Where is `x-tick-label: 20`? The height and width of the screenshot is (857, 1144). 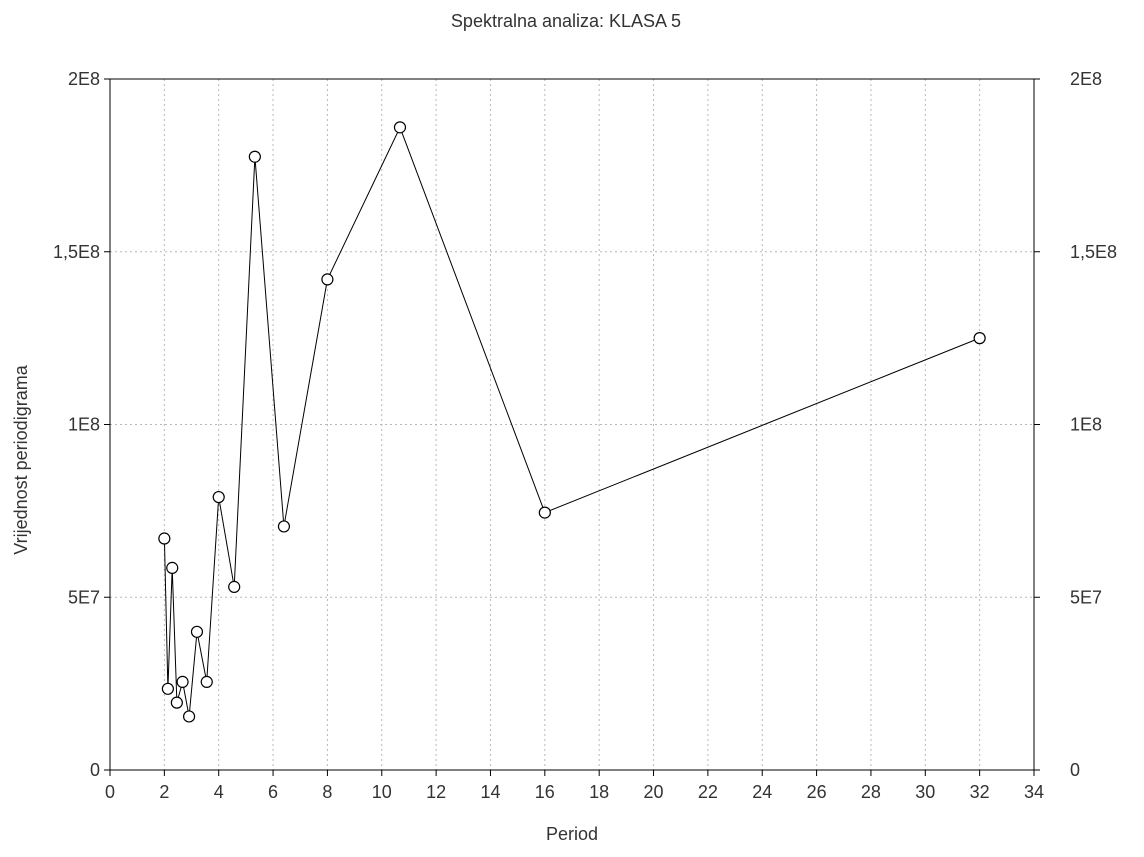 x-tick-label: 20 is located at coordinates (654, 792).